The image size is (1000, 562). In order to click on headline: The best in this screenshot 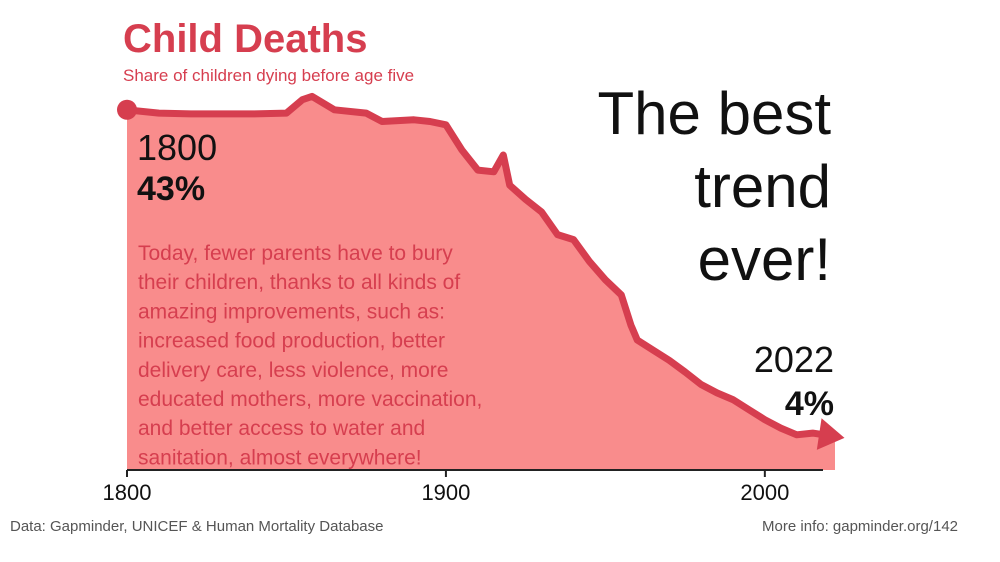, I will do `click(715, 113)`.